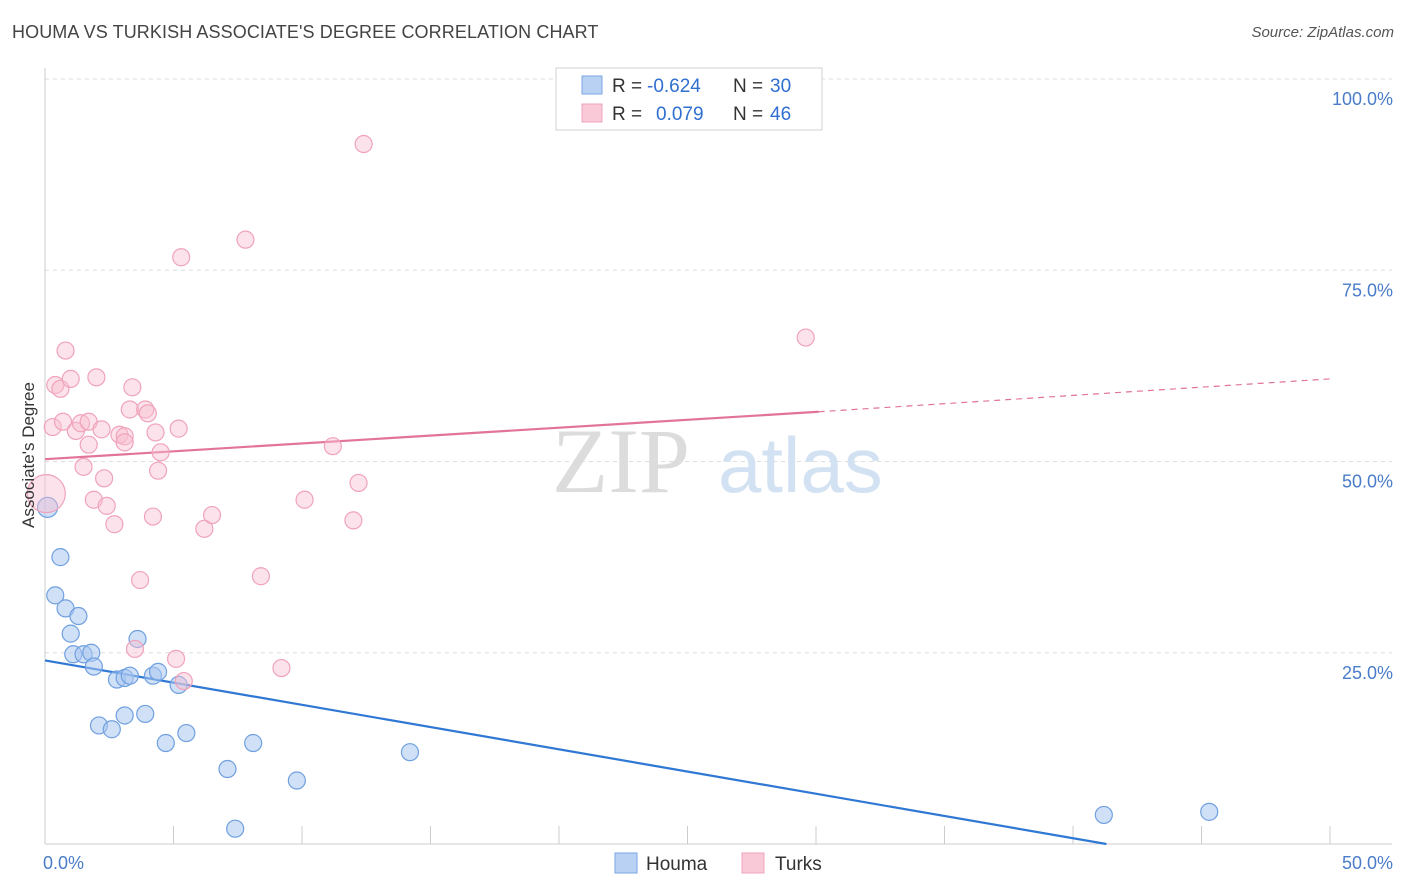  Describe the element at coordinates (680, 114) in the screenshot. I see `legend-r-value-turks: 0.079` at that location.